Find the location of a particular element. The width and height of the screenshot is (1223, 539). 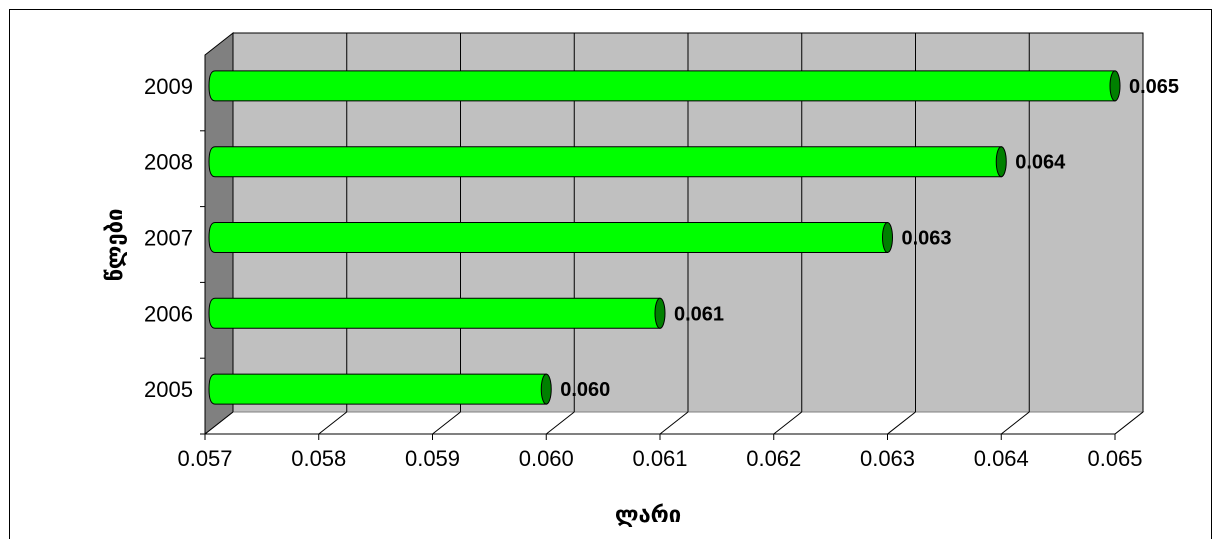

data-label: 0.061 is located at coordinates (699, 314).